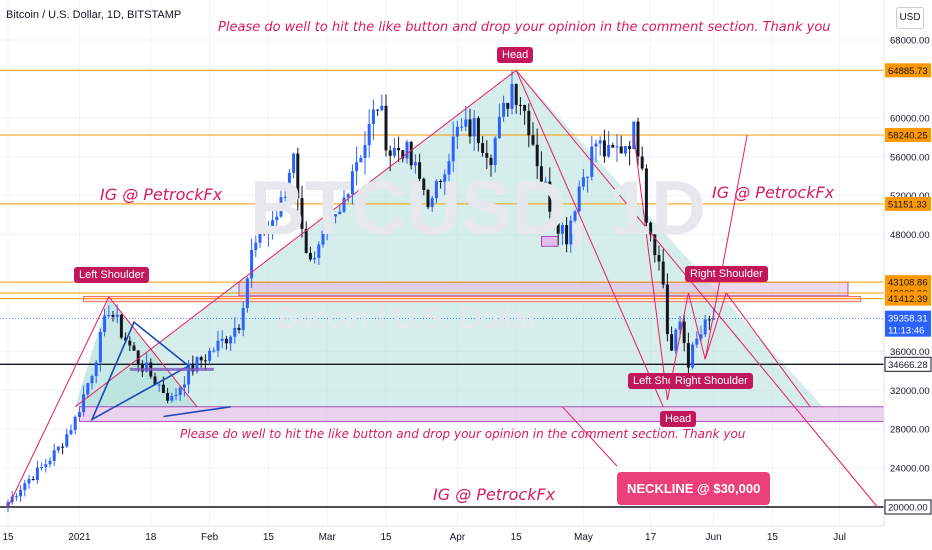 The height and width of the screenshot is (550, 932). What do you see at coordinates (910, 157) in the screenshot?
I see `y-tick-label-2: 56000.00` at bounding box center [910, 157].